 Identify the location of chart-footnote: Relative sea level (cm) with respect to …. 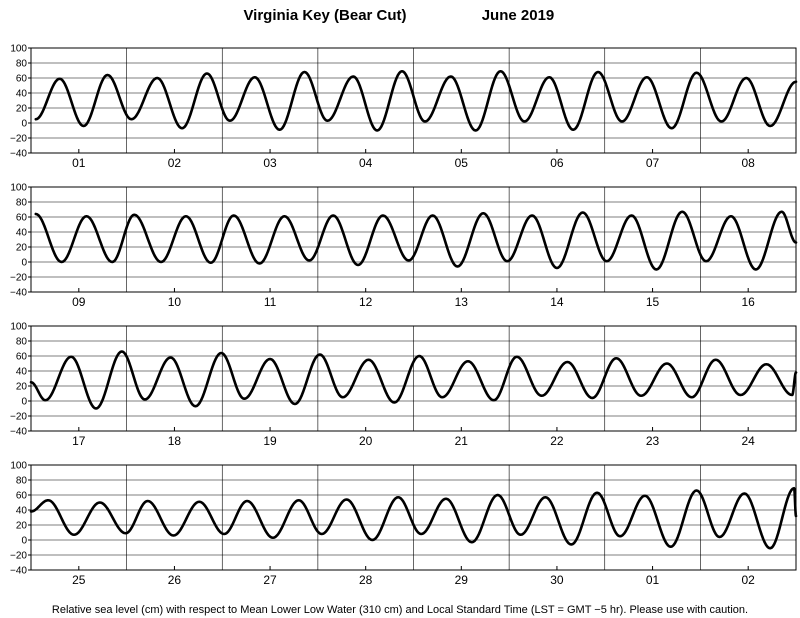
(400, 610).